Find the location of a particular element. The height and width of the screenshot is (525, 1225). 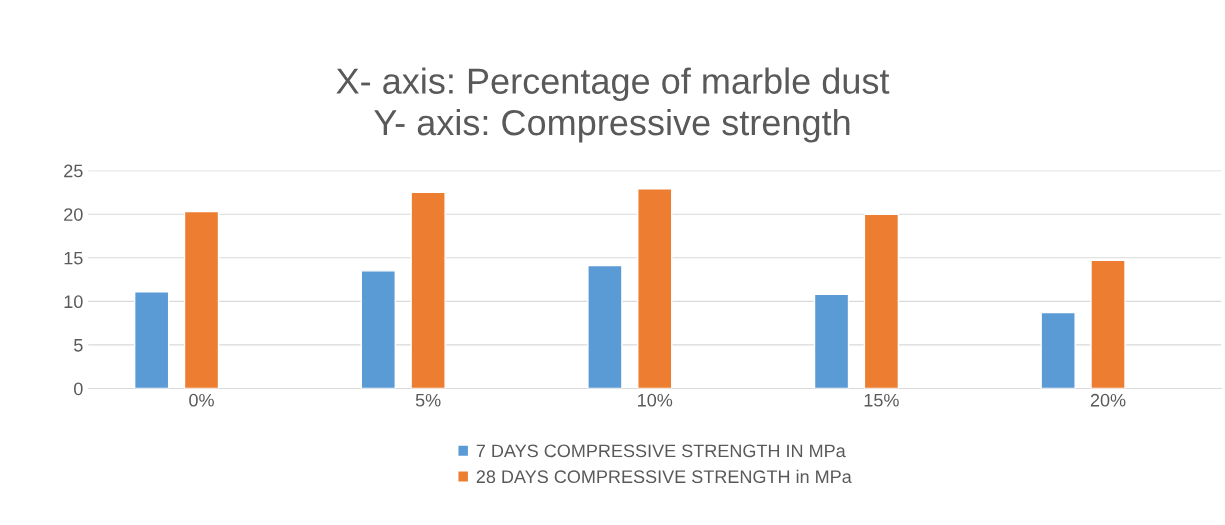

x-tick-label: 0% is located at coordinates (201, 400).